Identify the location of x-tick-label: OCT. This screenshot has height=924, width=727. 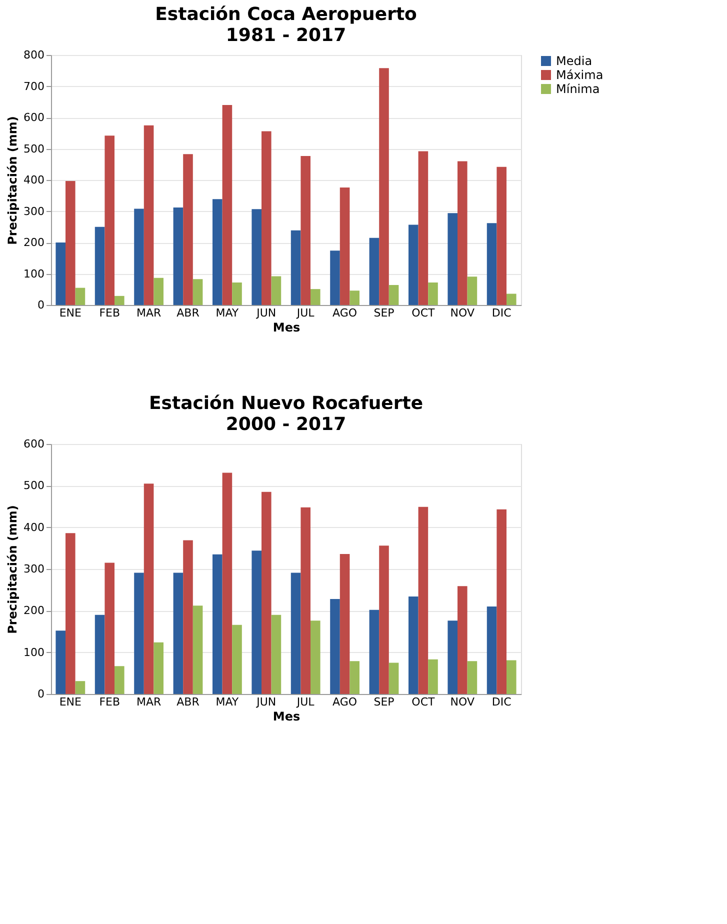
(424, 702).